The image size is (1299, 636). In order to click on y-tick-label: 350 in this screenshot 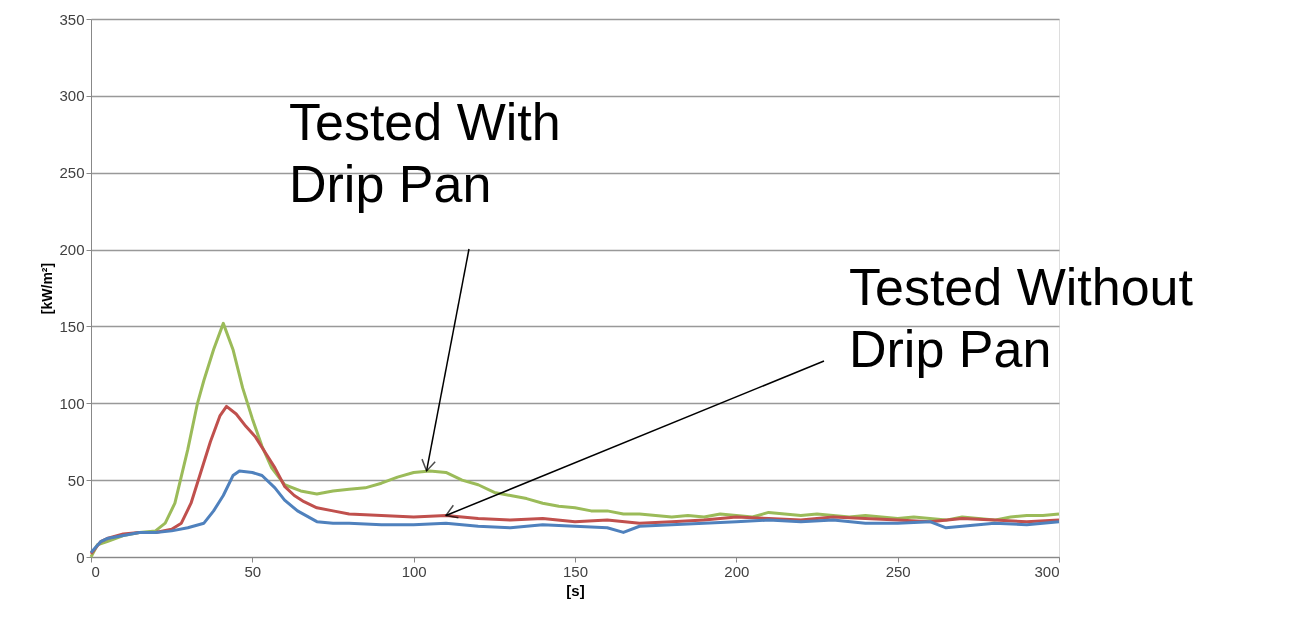, I will do `click(72, 19)`.